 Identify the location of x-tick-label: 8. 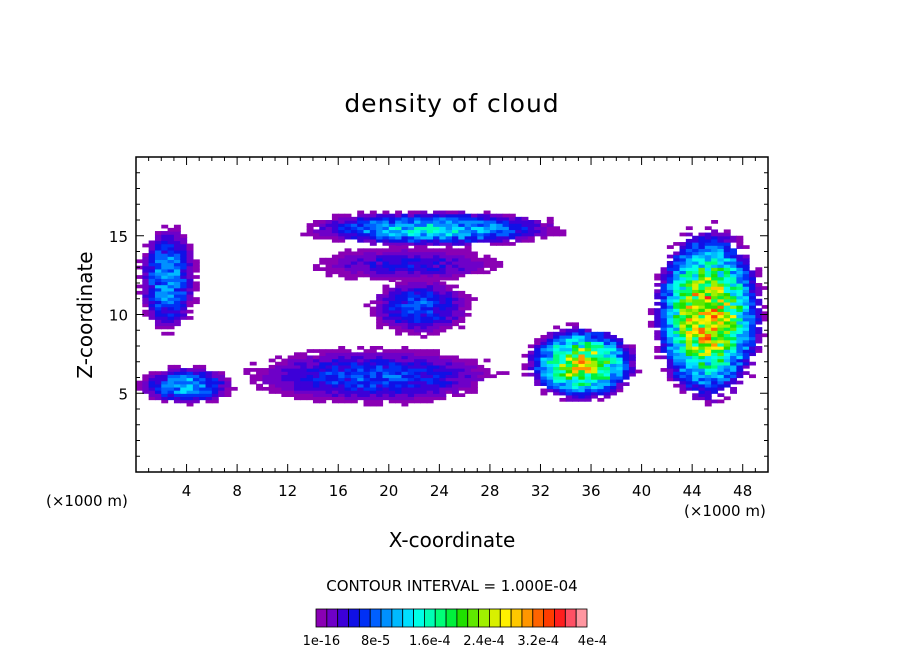
(237, 491).